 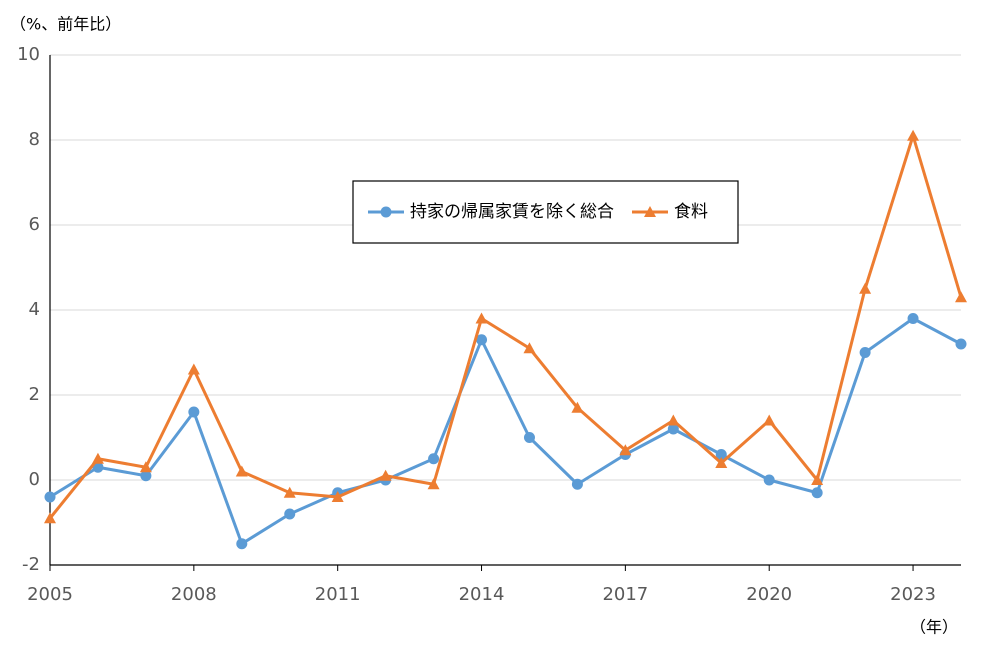 I want to click on legend: 持家の帰属家賃を除く総合 食料, so click(x=545, y=212).